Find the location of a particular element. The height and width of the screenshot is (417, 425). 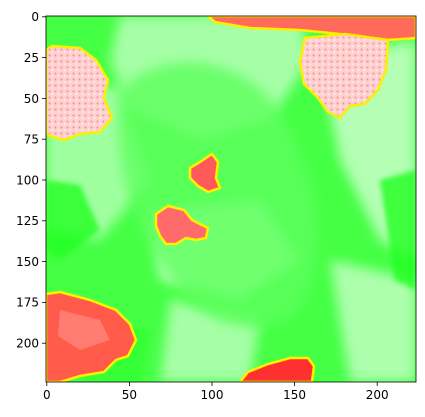

y-tick-label: 175 is located at coordinates (27, 303).